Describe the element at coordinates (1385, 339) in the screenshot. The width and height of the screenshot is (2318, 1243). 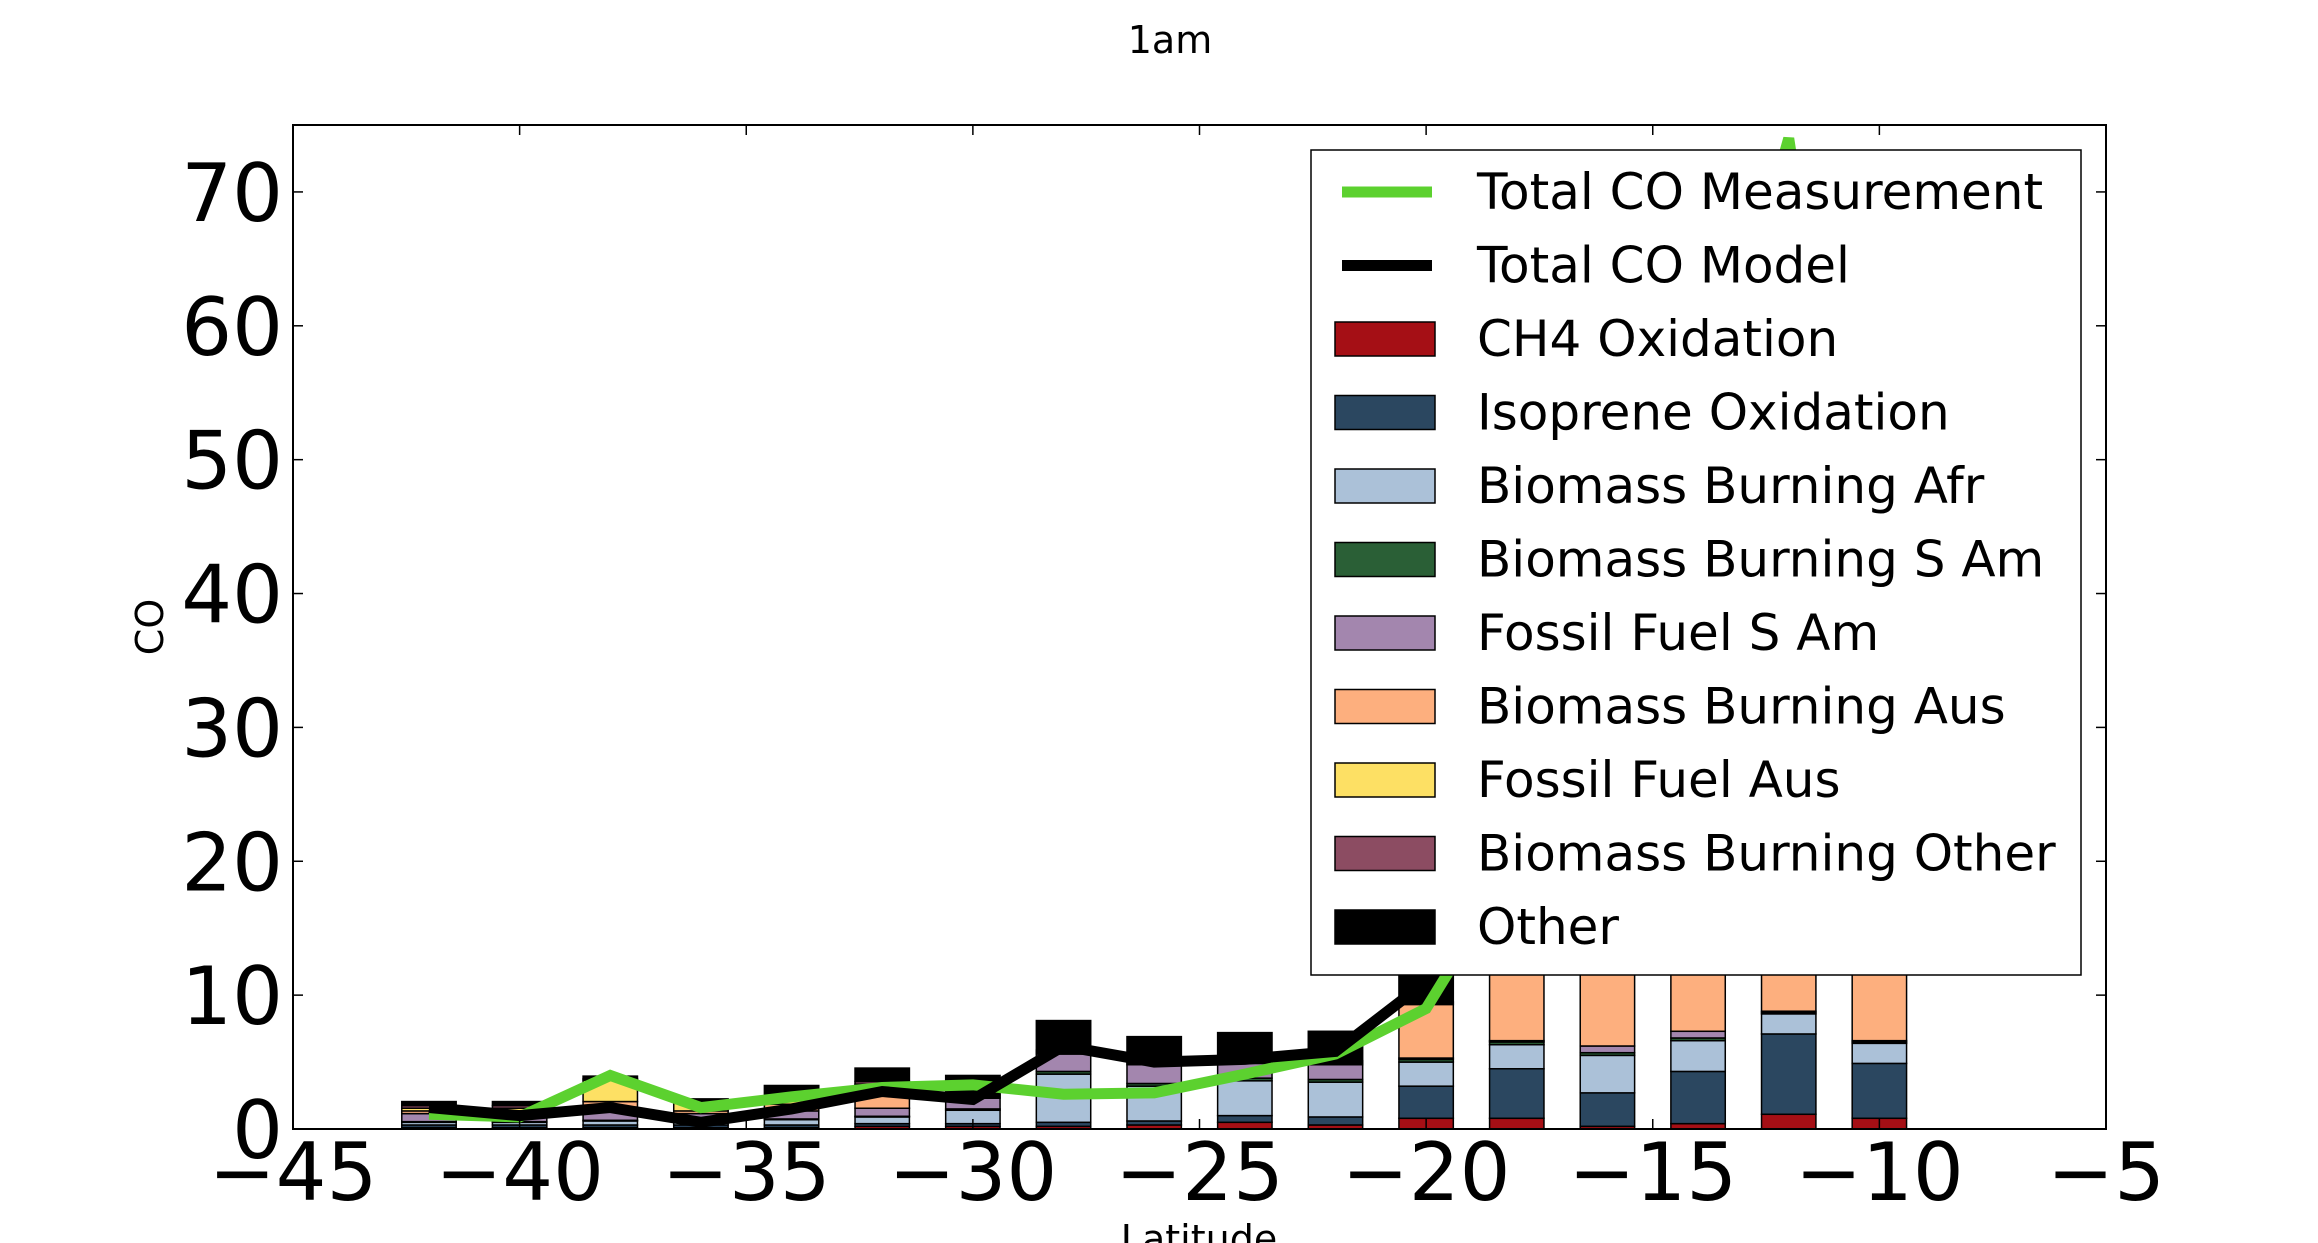
I see `legend-swatch-ch4-oxidation` at that location.